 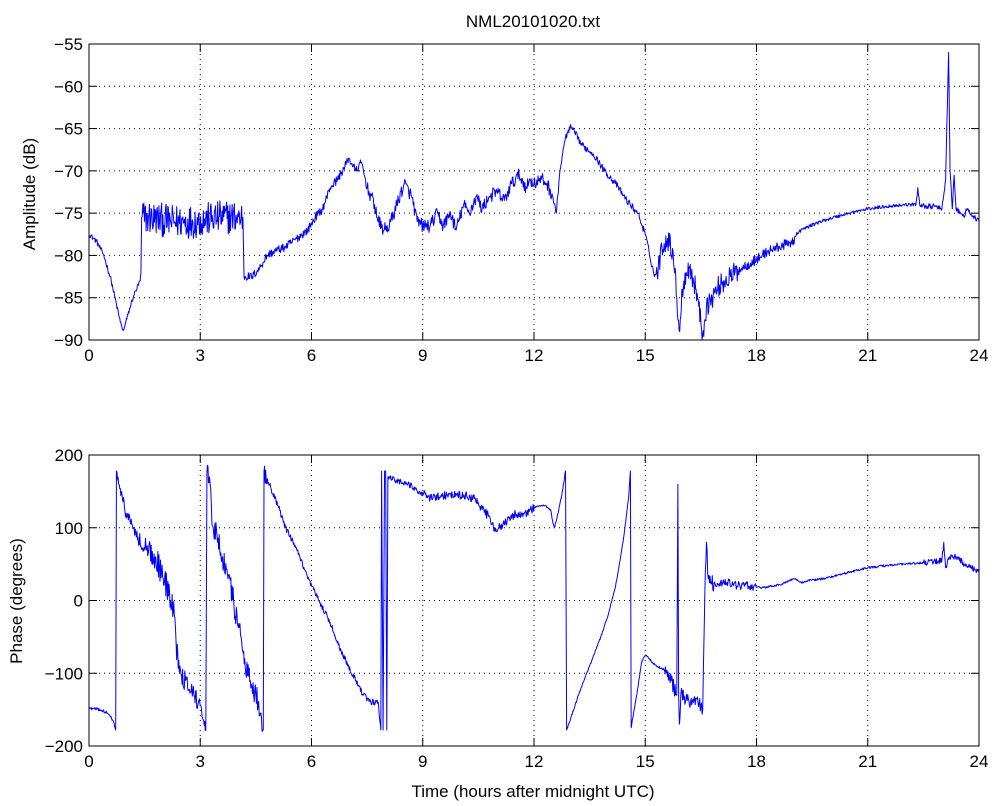 I want to click on y-tick-label: −75, so click(x=68, y=213).